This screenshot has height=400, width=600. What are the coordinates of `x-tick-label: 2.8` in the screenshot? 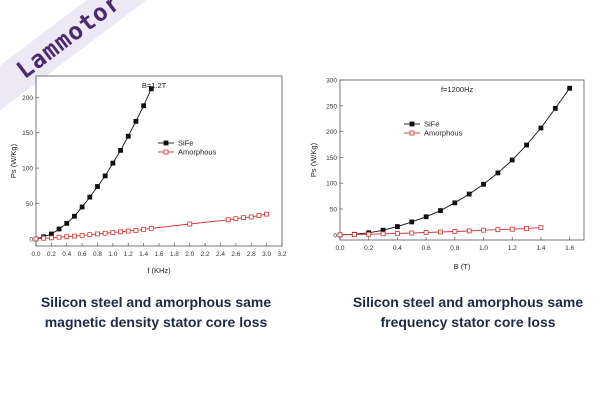 It's located at (251, 254).